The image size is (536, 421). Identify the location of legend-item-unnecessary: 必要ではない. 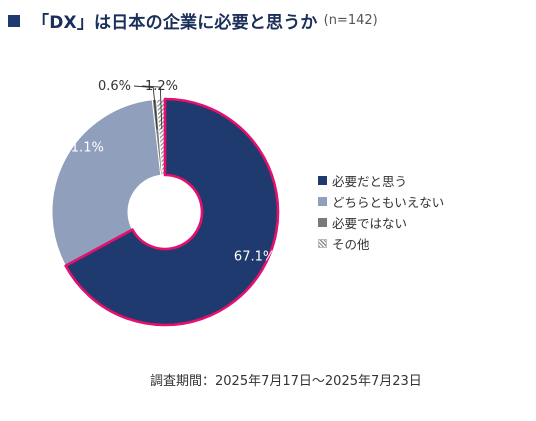
(381, 222).